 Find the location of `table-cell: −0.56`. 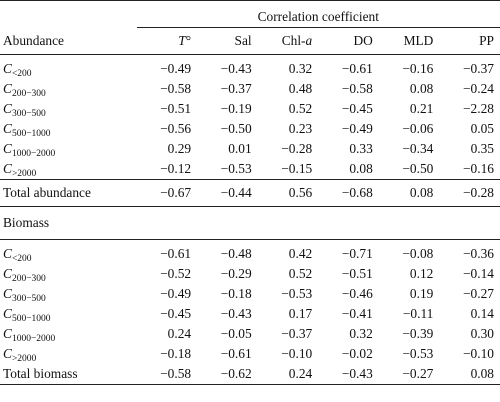

table-cell: −0.56 is located at coordinates (176, 128).